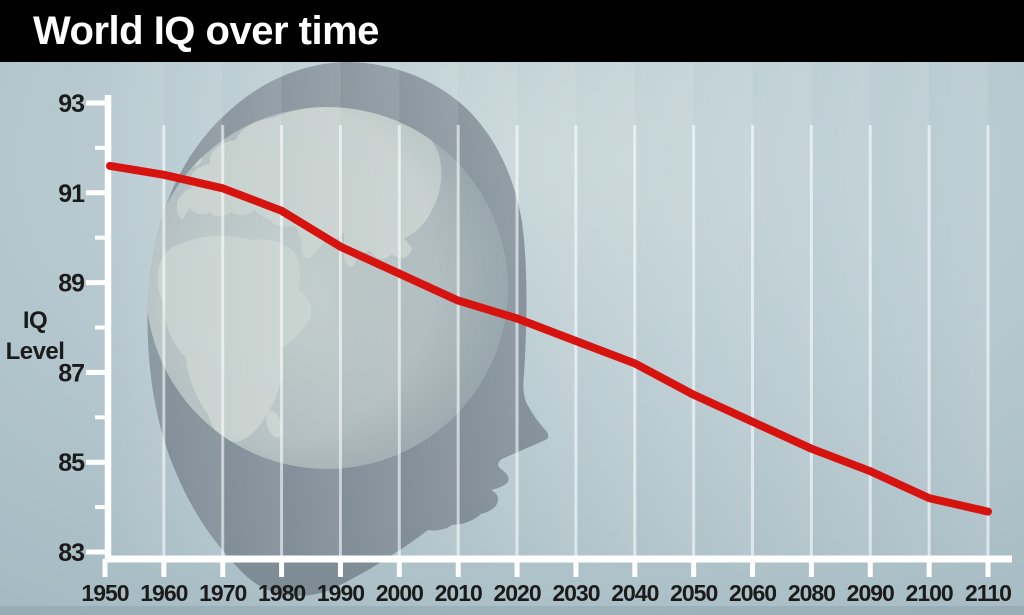 The image size is (1024, 615). Describe the element at coordinates (71, 553) in the screenshot. I see `y-tick-label: 83` at that location.